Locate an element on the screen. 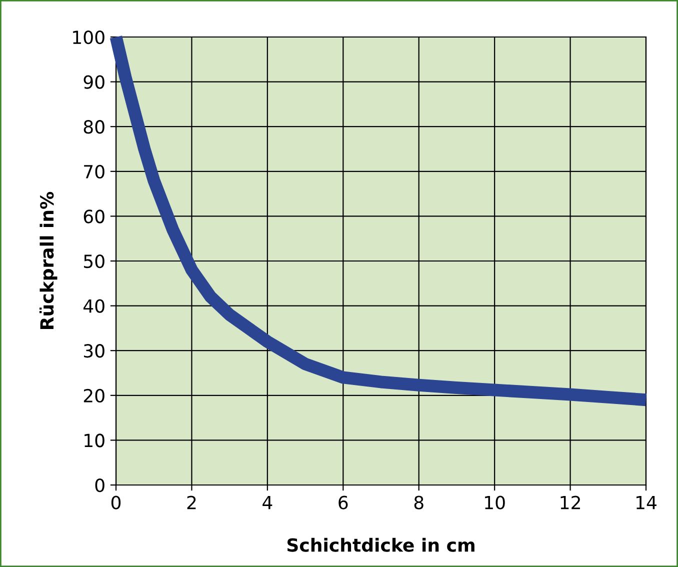  x-tick-label: 4 is located at coordinates (267, 503).